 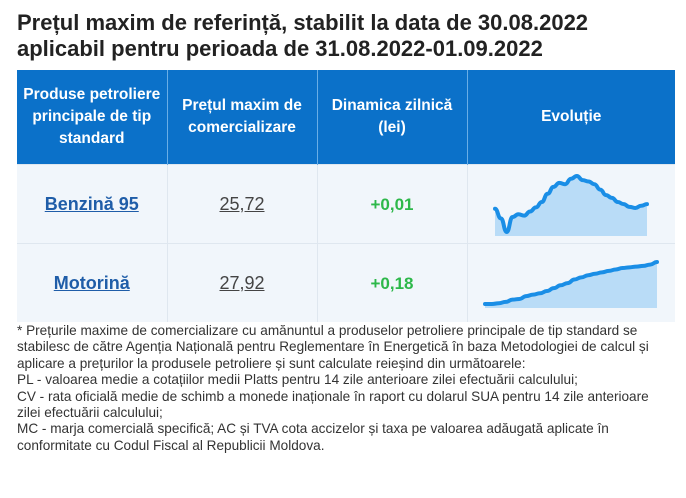 What do you see at coordinates (571, 117) in the screenshot?
I see `header-evolution: Evoluție` at bounding box center [571, 117].